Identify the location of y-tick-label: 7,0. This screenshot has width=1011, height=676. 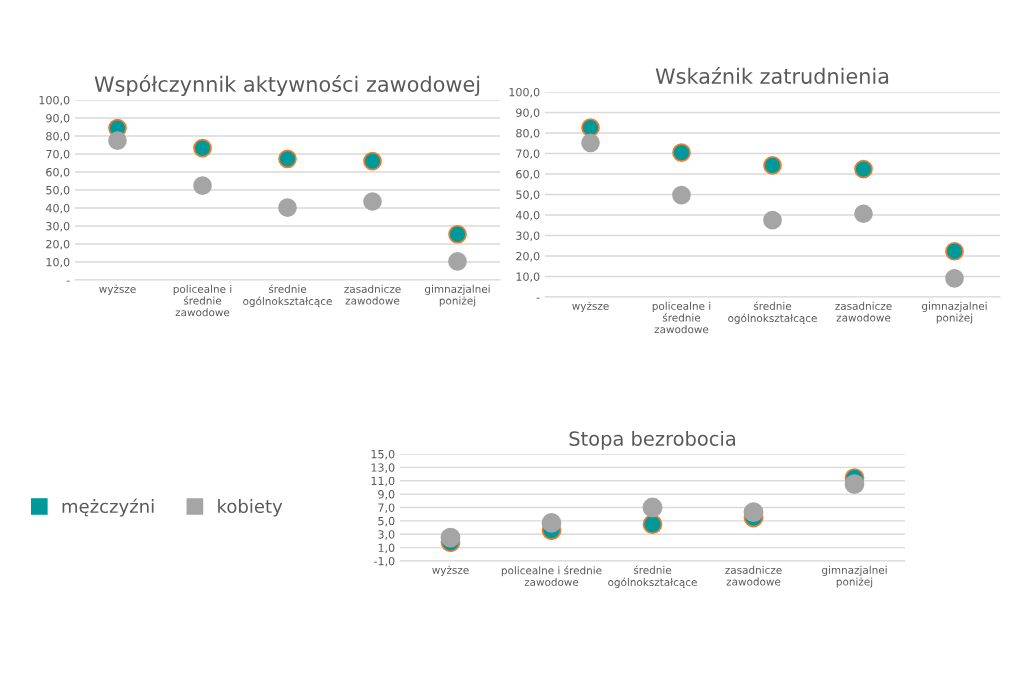
(386, 508).